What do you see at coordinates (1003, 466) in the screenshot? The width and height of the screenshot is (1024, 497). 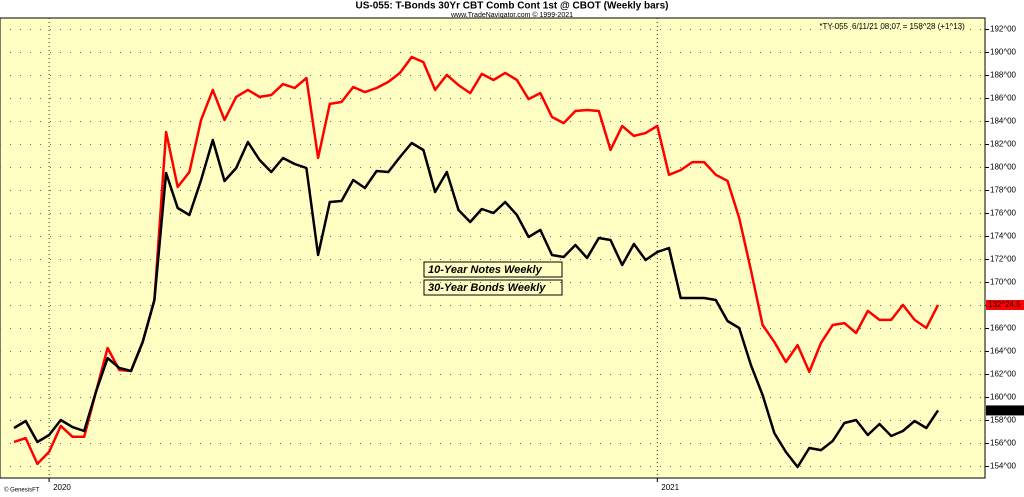 I see `y-tick-label: 154^00` at bounding box center [1003, 466].